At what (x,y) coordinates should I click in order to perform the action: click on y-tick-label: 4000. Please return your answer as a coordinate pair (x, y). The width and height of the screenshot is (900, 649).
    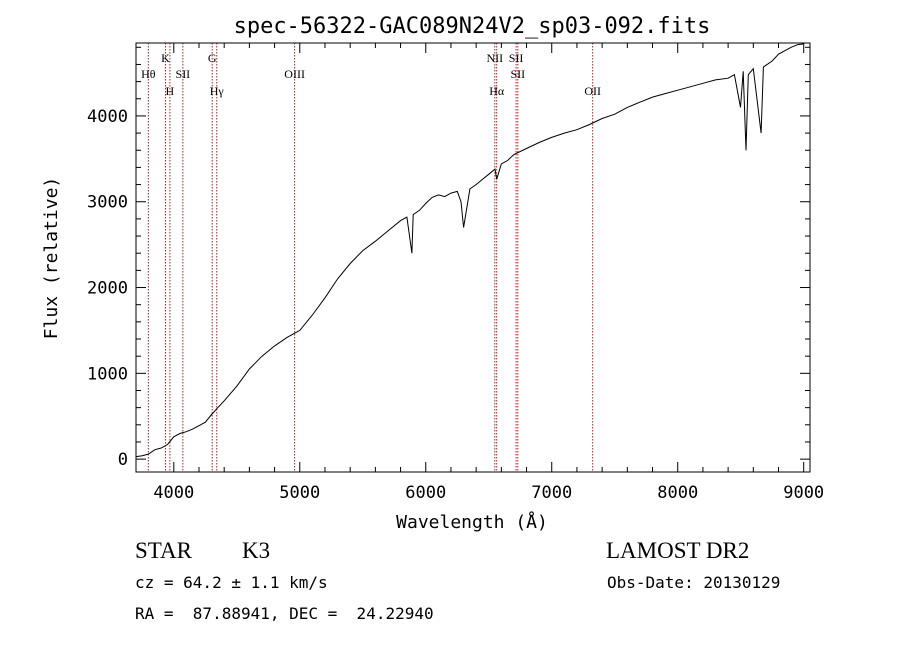
    Looking at the image, I should click on (107, 117).